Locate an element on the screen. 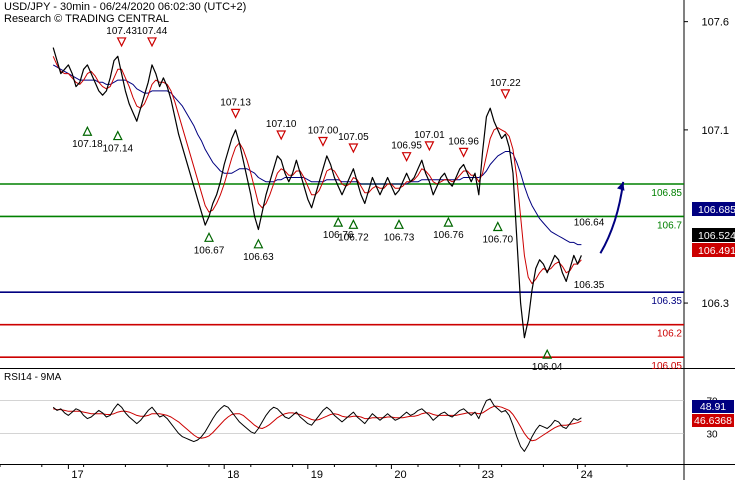 The width and height of the screenshot is (735, 485). rsi-ma-value-box is located at coordinates (713, 420).